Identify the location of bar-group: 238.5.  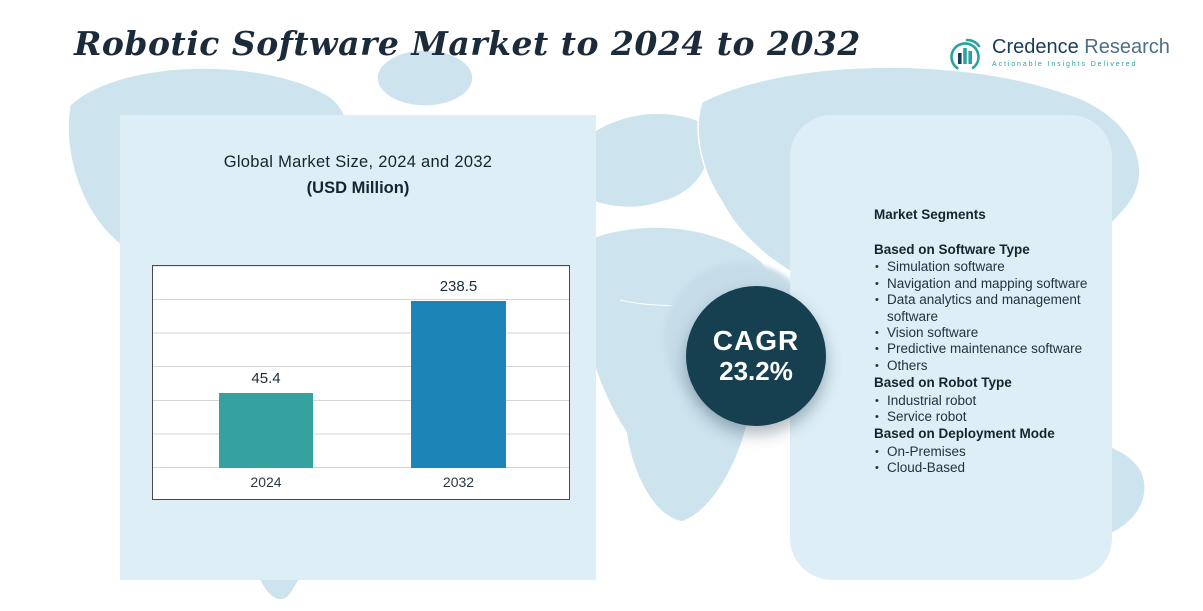
(458, 373).